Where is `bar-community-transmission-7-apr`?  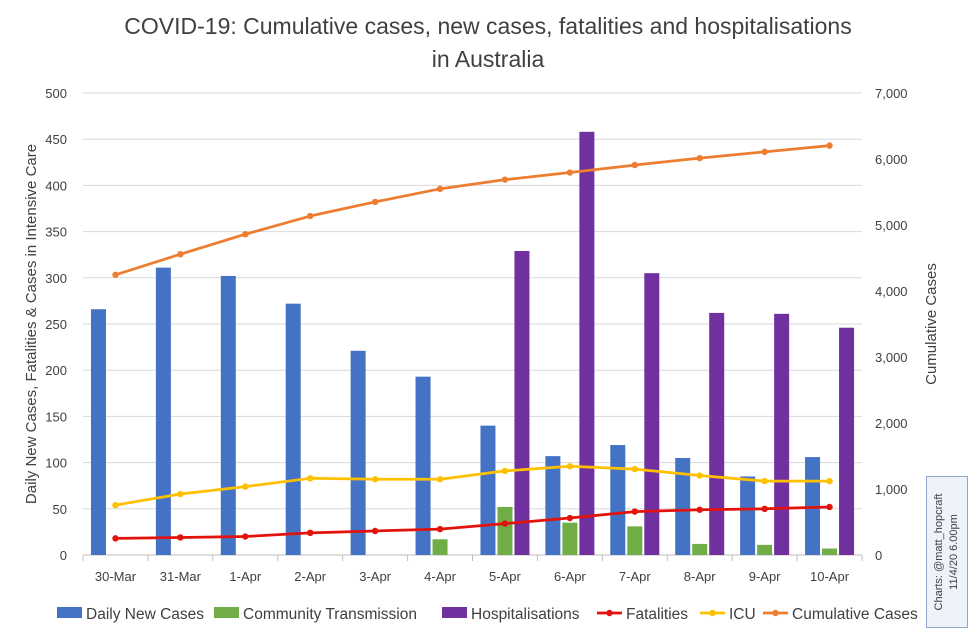 bar-community-transmission-7-apr is located at coordinates (635, 540).